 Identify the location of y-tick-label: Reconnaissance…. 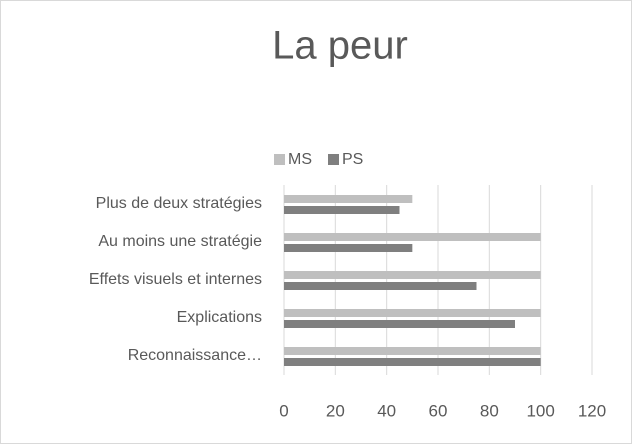
(195, 355).